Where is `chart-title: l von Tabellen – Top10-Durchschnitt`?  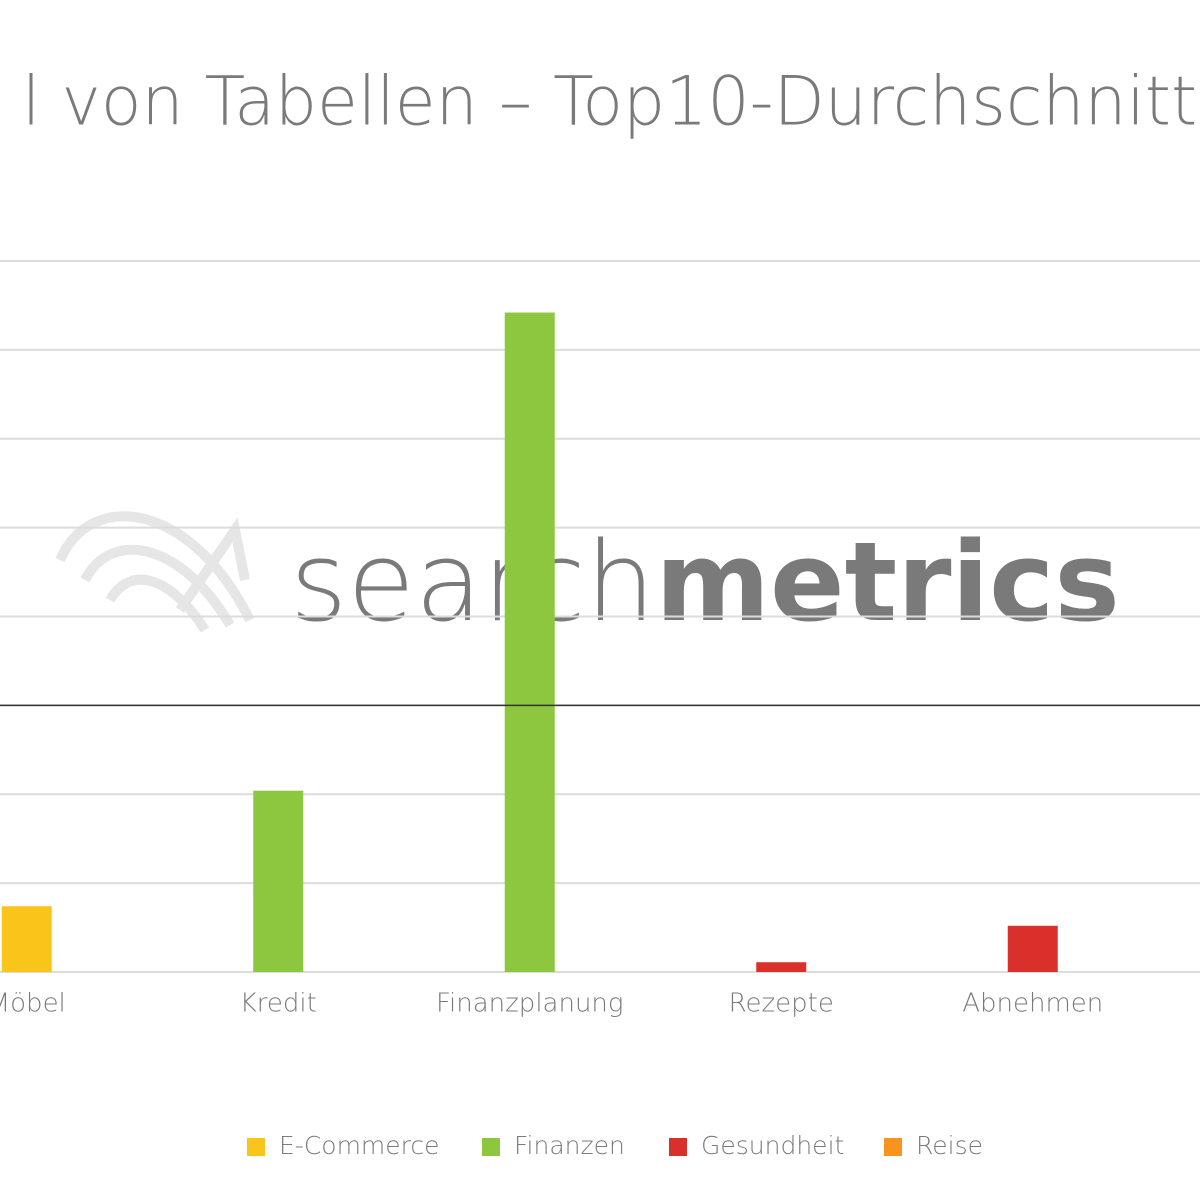 chart-title: l von Tabellen – Top10-Durchschnitt is located at coordinates (609, 102).